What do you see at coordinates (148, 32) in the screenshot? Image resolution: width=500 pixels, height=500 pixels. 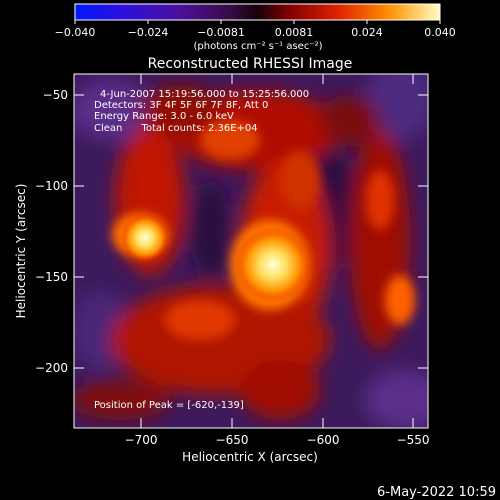 I see `colorbar-tick-label: −0.024` at bounding box center [148, 32].